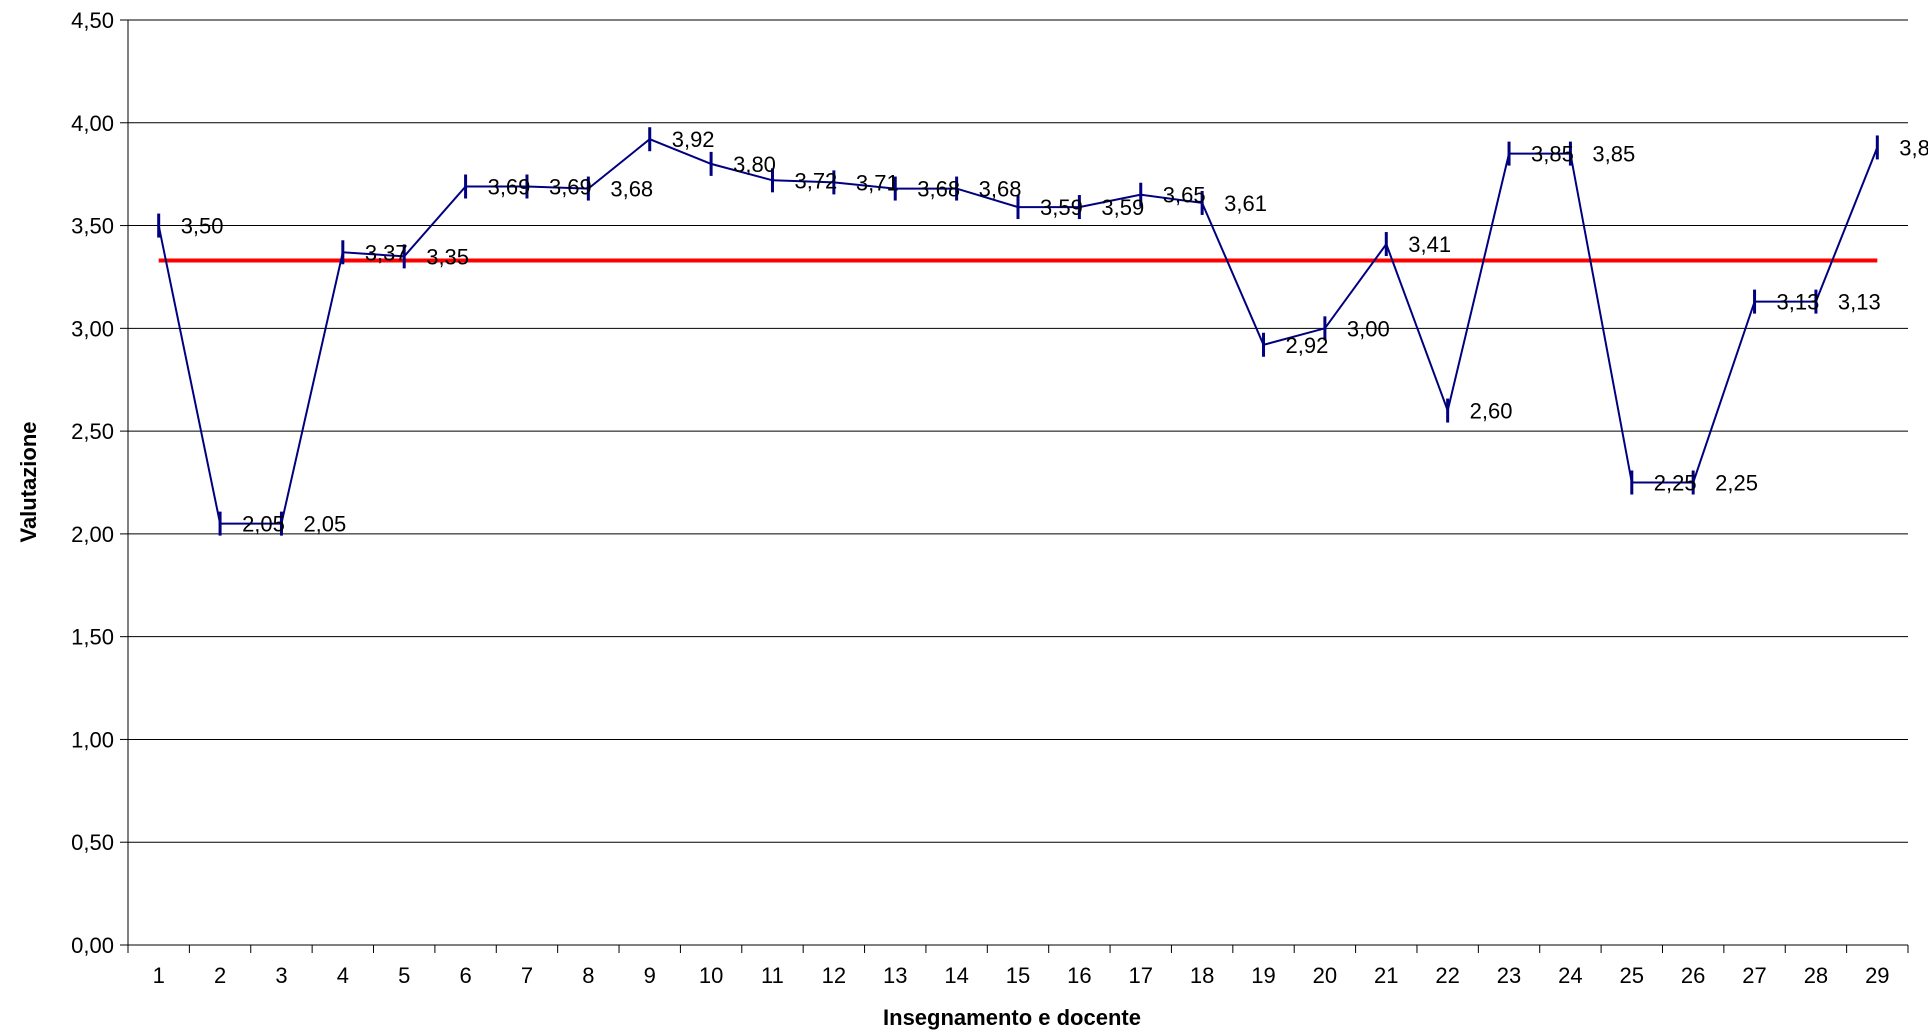 This screenshot has width=1928, height=1034. I want to click on x-tick-label: 18, so click(1202, 975).